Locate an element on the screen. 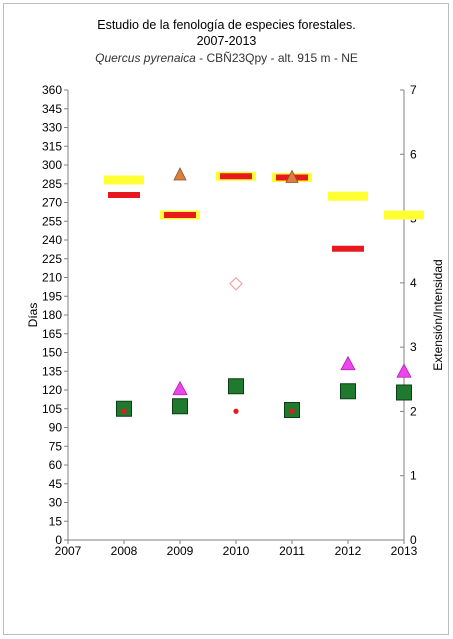 The image size is (453, 639). y-tick-label: 255 is located at coordinates (52, 221).